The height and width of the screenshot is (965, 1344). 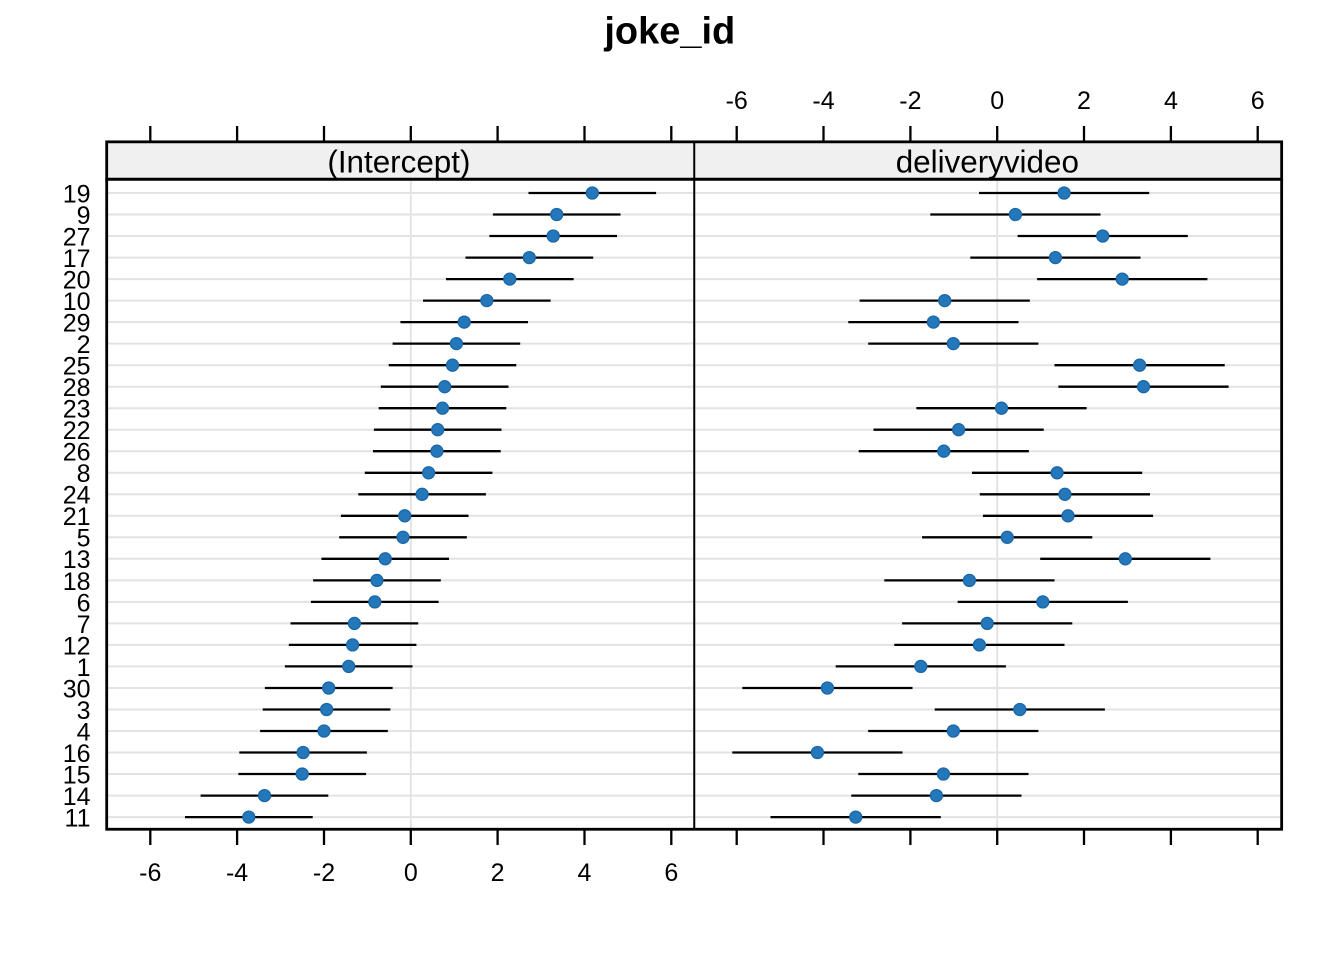 What do you see at coordinates (77, 367) in the screenshot?
I see `svg-text: 25` at bounding box center [77, 367].